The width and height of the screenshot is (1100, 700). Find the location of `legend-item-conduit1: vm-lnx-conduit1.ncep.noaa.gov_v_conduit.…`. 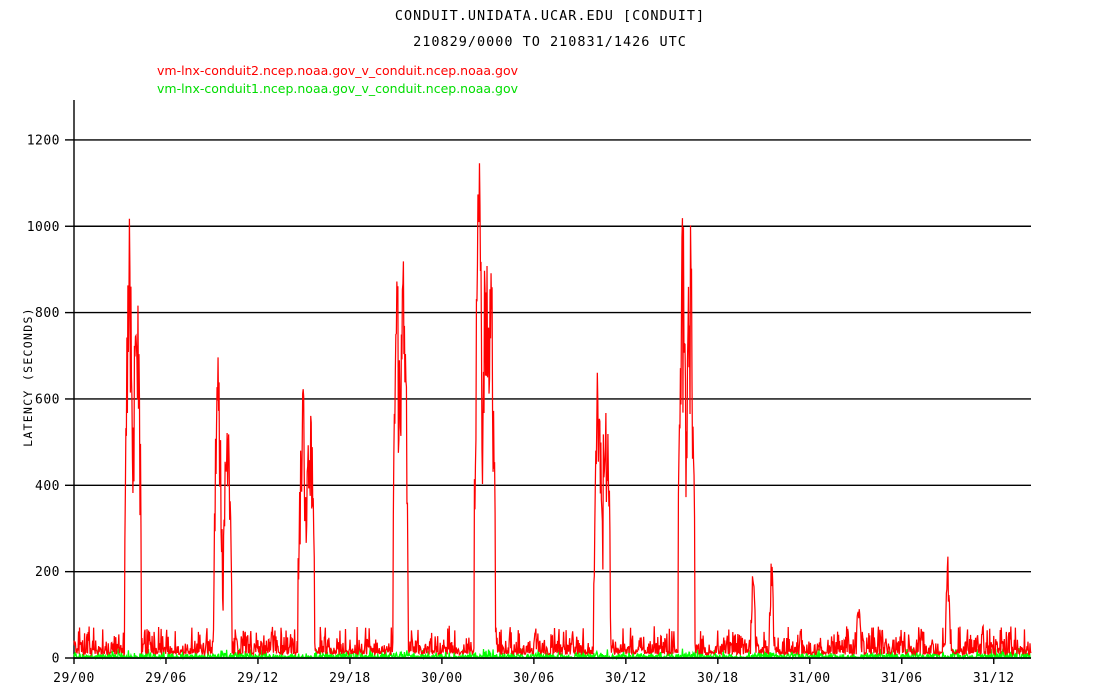

legend-item-conduit1: vm-lnx-conduit1.ncep.noaa.gov_v_conduit.… is located at coordinates (338, 88).